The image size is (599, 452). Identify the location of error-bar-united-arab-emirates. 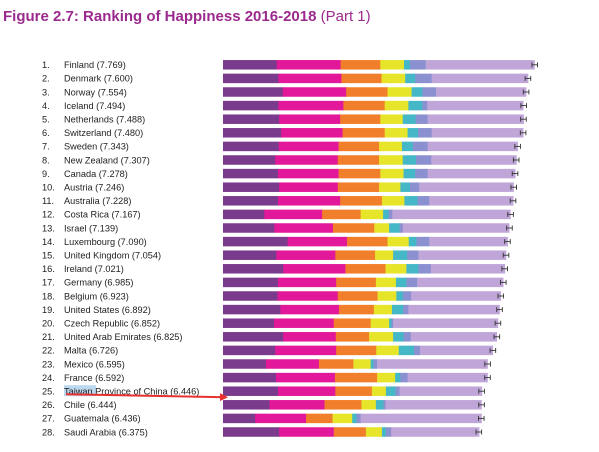
(497, 337).